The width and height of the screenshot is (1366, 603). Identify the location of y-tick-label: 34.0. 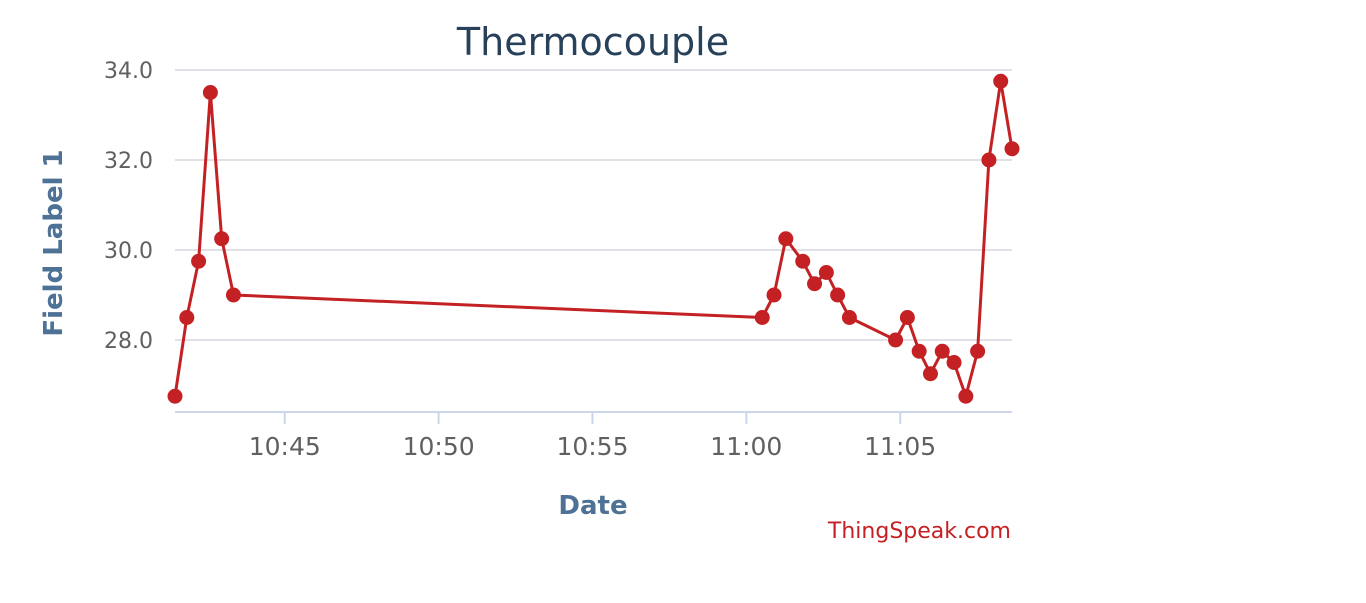
(128, 71).